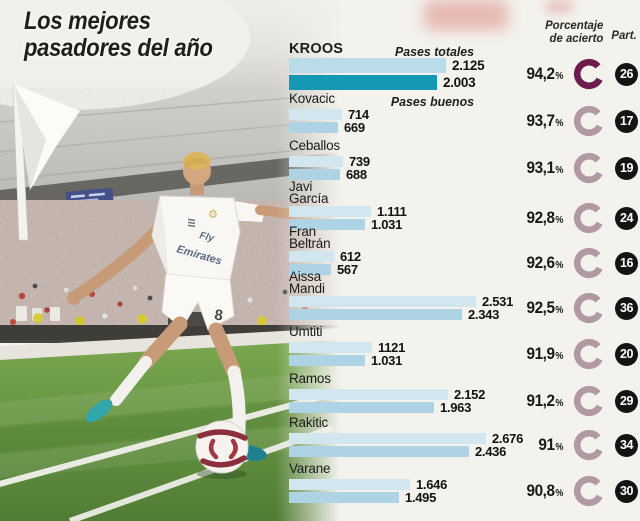 This screenshot has width=640, height=521. What do you see at coordinates (309, 422) in the screenshot?
I see `player-name: Rakitic` at bounding box center [309, 422].